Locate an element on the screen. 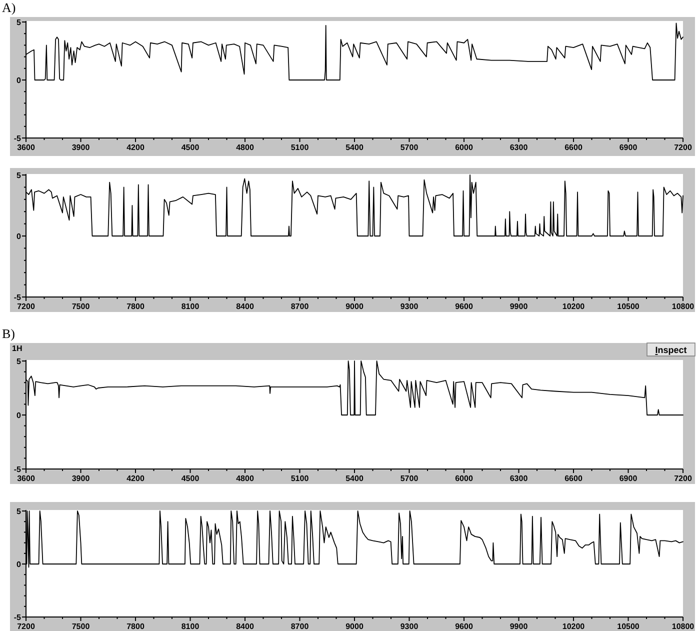 The height and width of the screenshot is (631, 699). text: 1H is located at coordinates (17, 348).